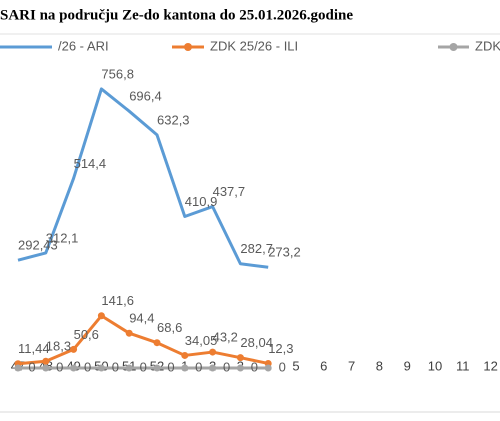 The height and width of the screenshot is (421, 500). Describe the element at coordinates (256, 248) in the screenshot. I see `data-label: 282,7` at that location.